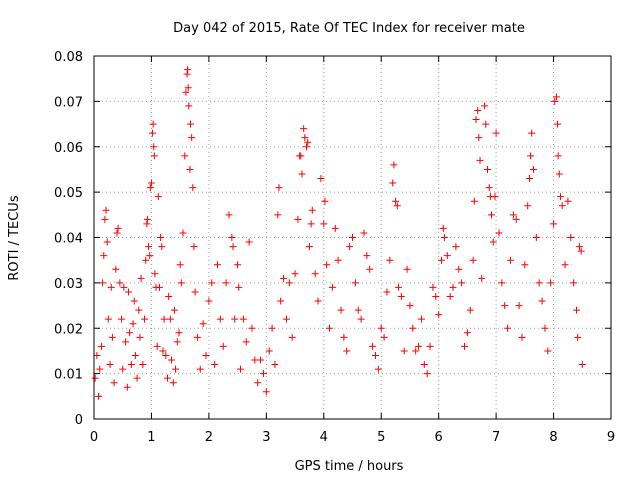 This screenshot has width=640, height=480. What do you see at coordinates (68, 284) in the screenshot?
I see `y-tick-label: 0.03` at bounding box center [68, 284].